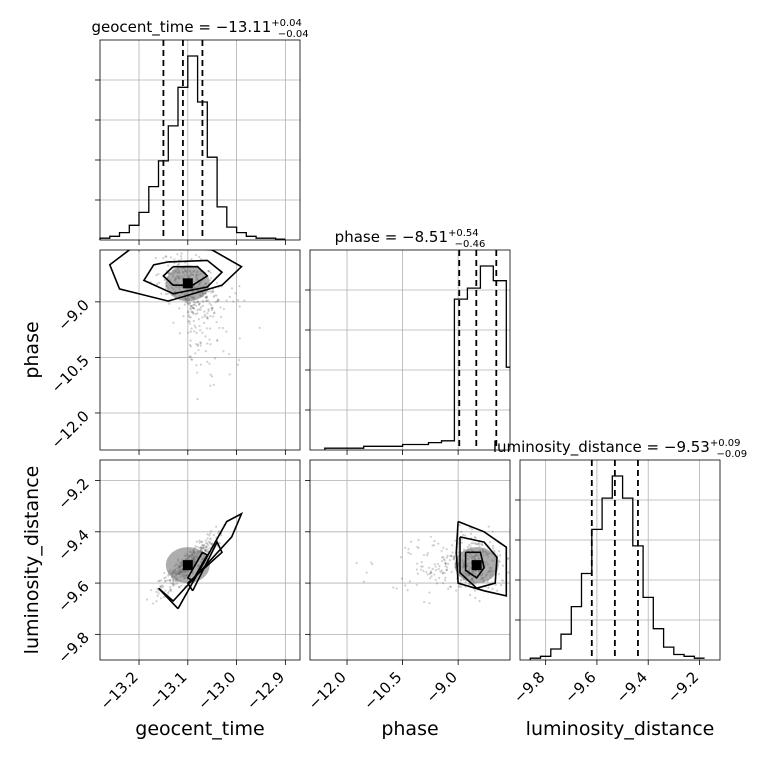 This screenshot has height=760, width=760. What do you see at coordinates (580, 687) in the screenshot?
I see `xtick-label-luminosity_distance: −9.6` at bounding box center [580, 687].